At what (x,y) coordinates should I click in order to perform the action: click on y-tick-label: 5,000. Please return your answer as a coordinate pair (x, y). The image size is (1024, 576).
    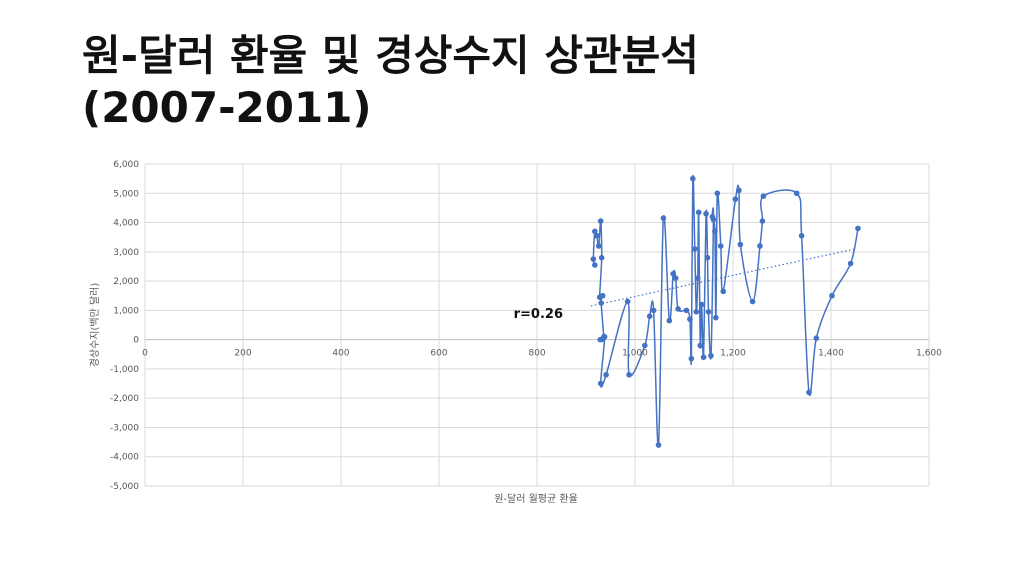
    Looking at the image, I should click on (126, 194).